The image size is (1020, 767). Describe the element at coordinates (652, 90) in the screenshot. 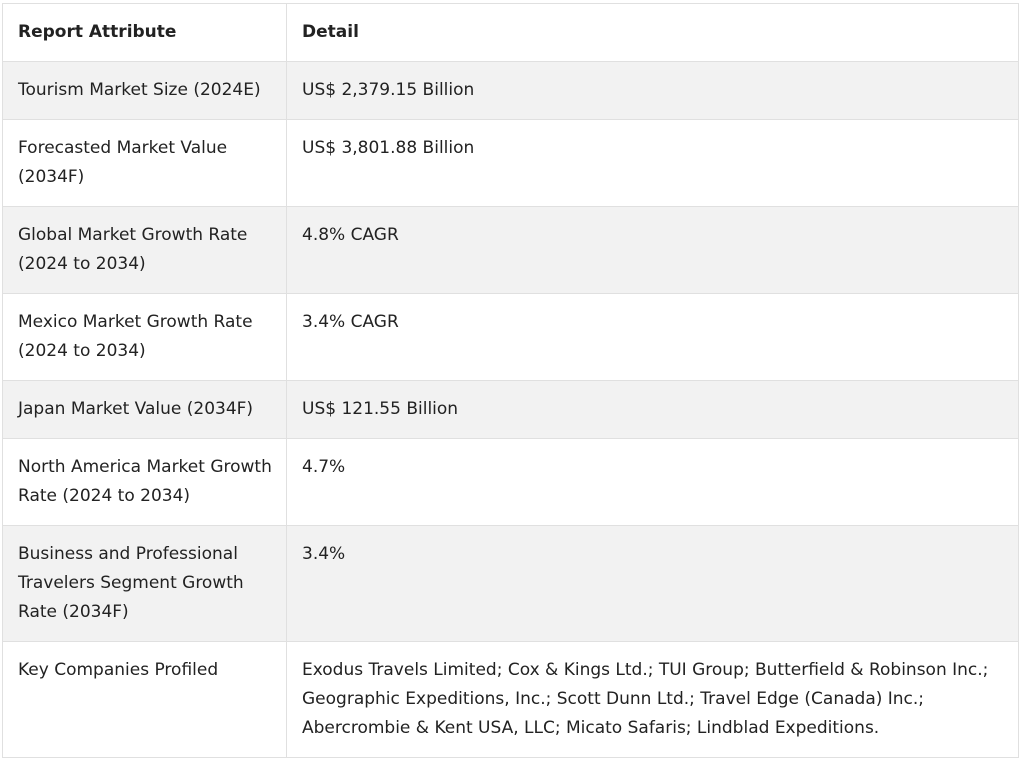

I see `detail-cell: US$ 2,379.15 Billion` at that location.